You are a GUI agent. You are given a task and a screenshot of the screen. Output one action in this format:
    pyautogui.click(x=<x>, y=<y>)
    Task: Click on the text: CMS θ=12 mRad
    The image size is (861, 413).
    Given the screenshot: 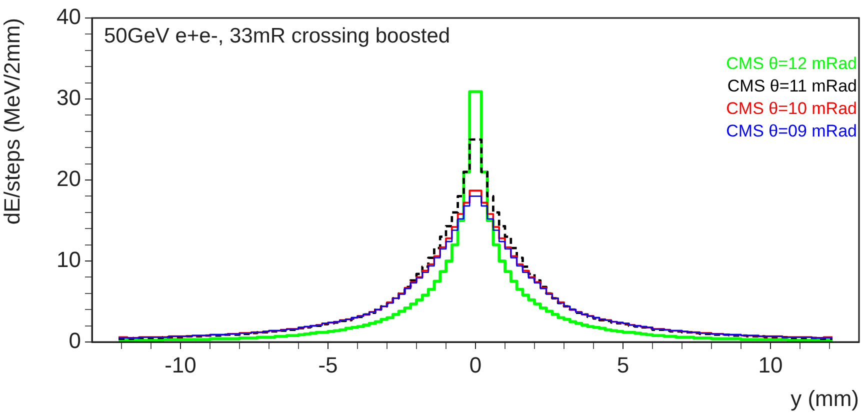 What is the action you would take?
    pyautogui.click(x=791, y=64)
    